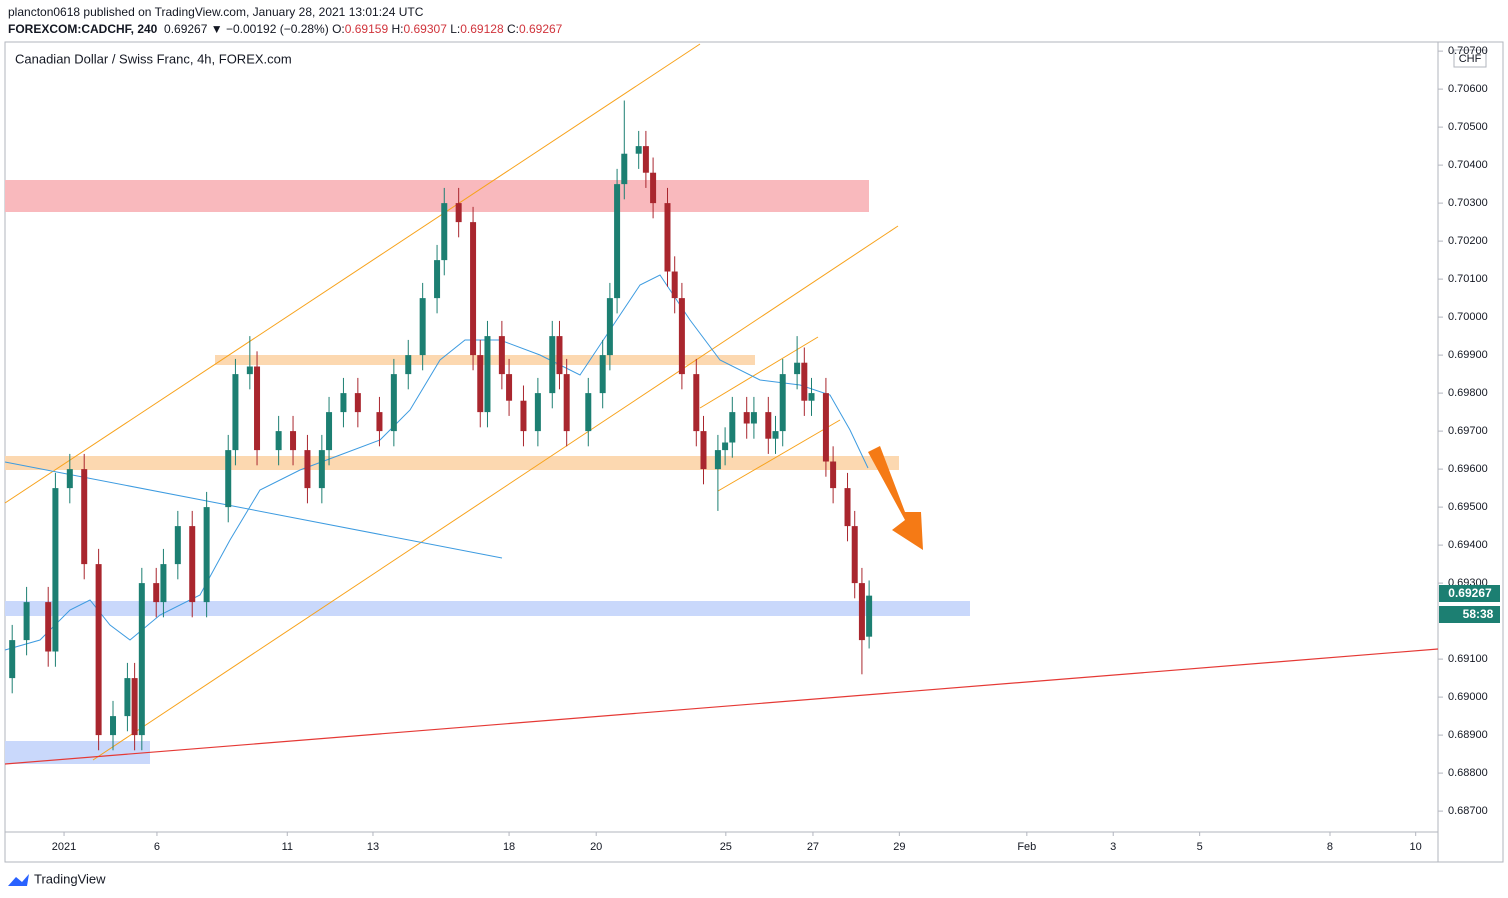  Describe the element at coordinates (1468, 469) in the screenshot. I see `y-tick-label: 0.69600` at that location.